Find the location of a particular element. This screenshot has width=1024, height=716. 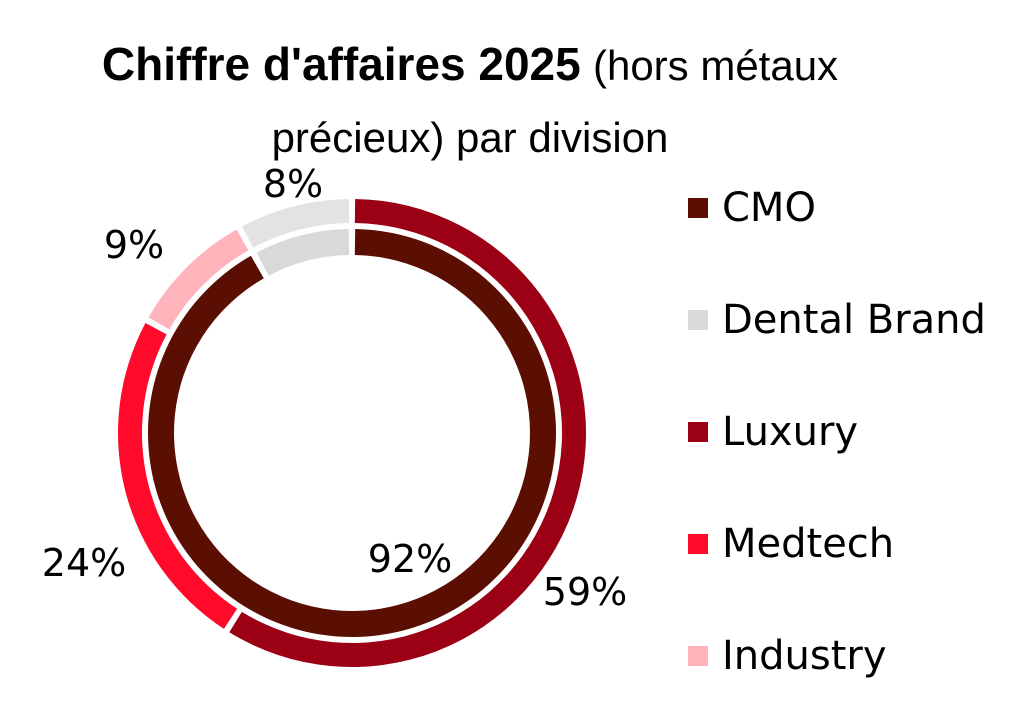

data-label-outer-luxury: 59% is located at coordinates (585, 592).